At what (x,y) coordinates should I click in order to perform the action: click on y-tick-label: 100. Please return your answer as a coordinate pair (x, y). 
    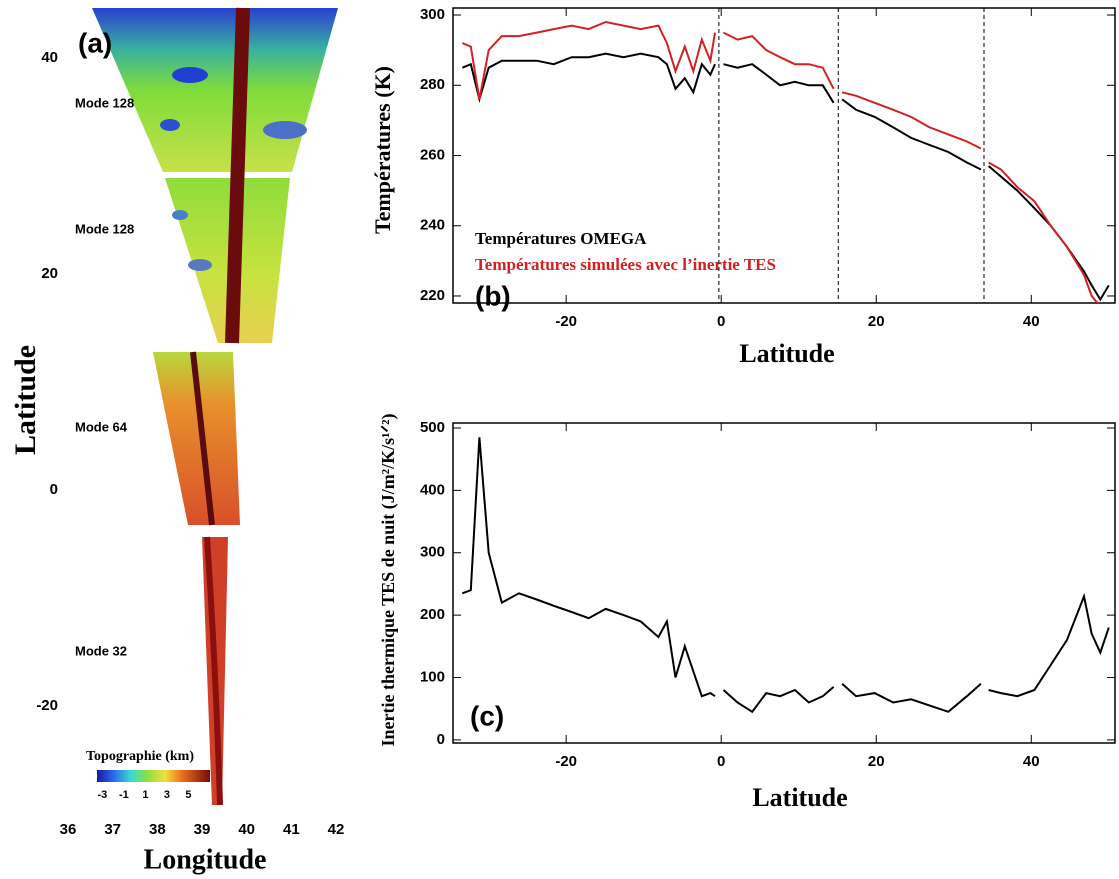
    Looking at the image, I should click on (432, 676).